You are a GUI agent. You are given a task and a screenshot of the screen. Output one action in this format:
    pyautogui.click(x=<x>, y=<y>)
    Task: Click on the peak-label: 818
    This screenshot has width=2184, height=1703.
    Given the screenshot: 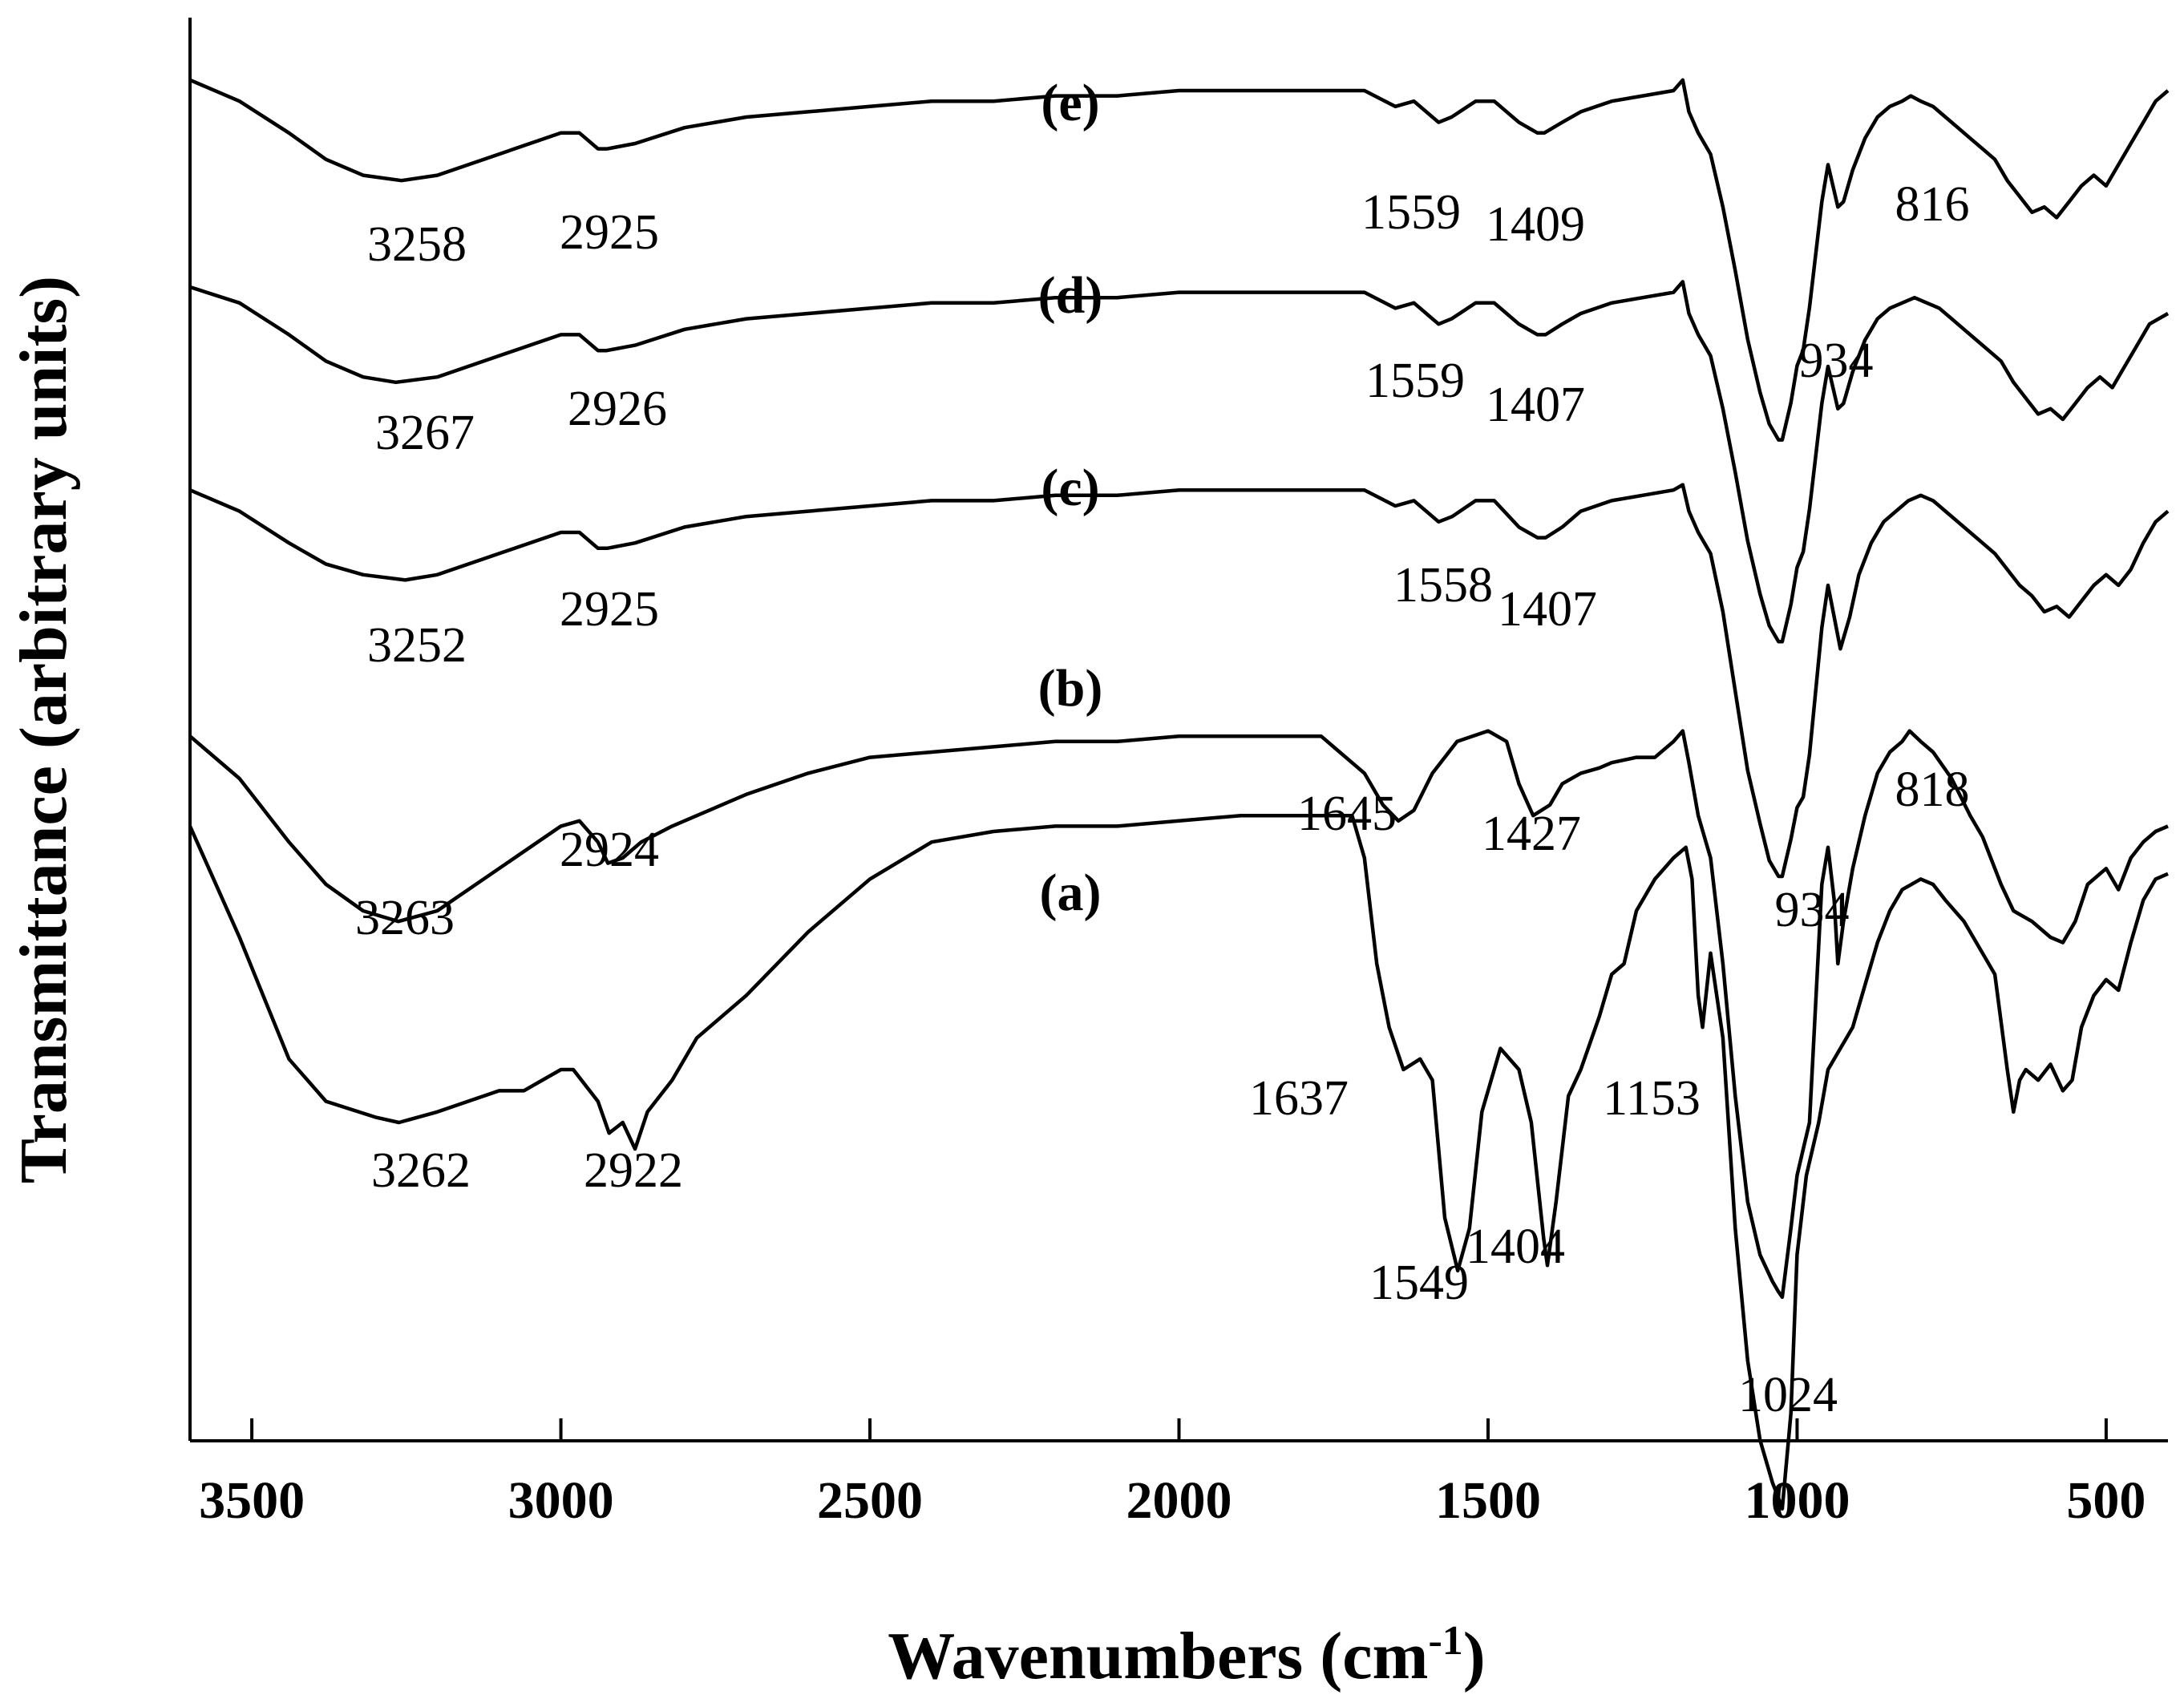 What is the action you would take?
    pyautogui.click(x=1932, y=790)
    